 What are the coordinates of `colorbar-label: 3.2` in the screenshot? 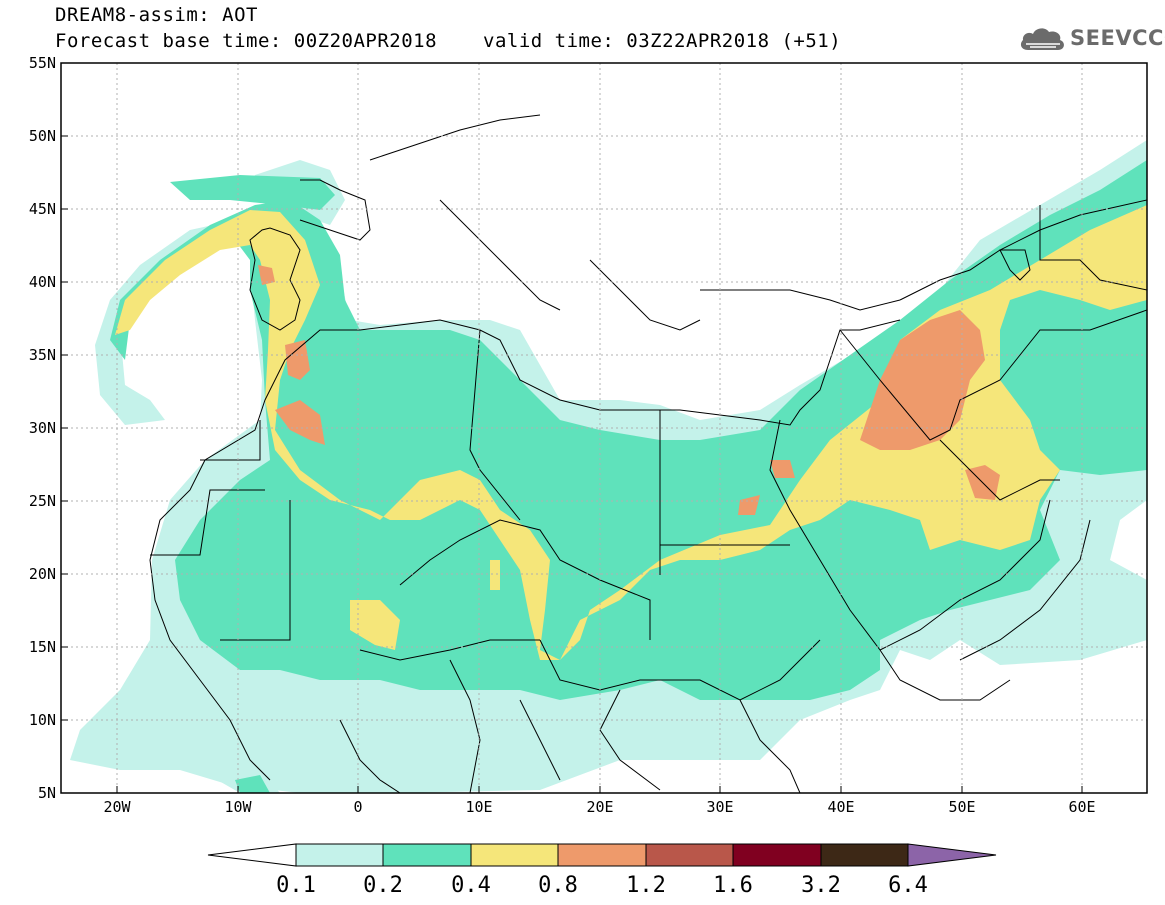 It's located at (821, 885).